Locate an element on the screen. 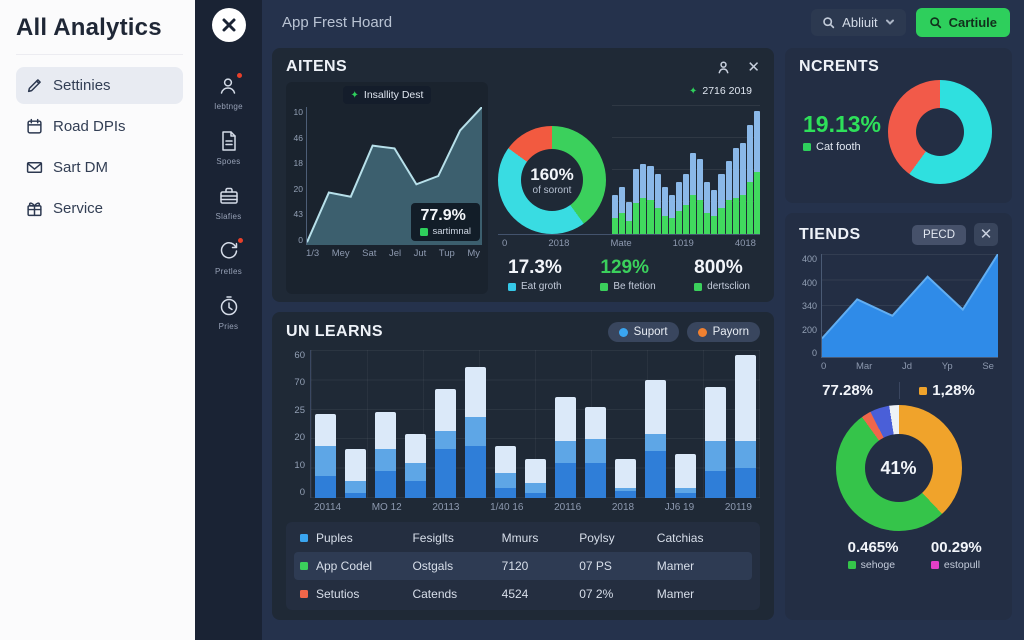 This screenshot has height=640, width=1024. sidebar-item-road-dpis: Road DPIs is located at coordinates (99, 126).